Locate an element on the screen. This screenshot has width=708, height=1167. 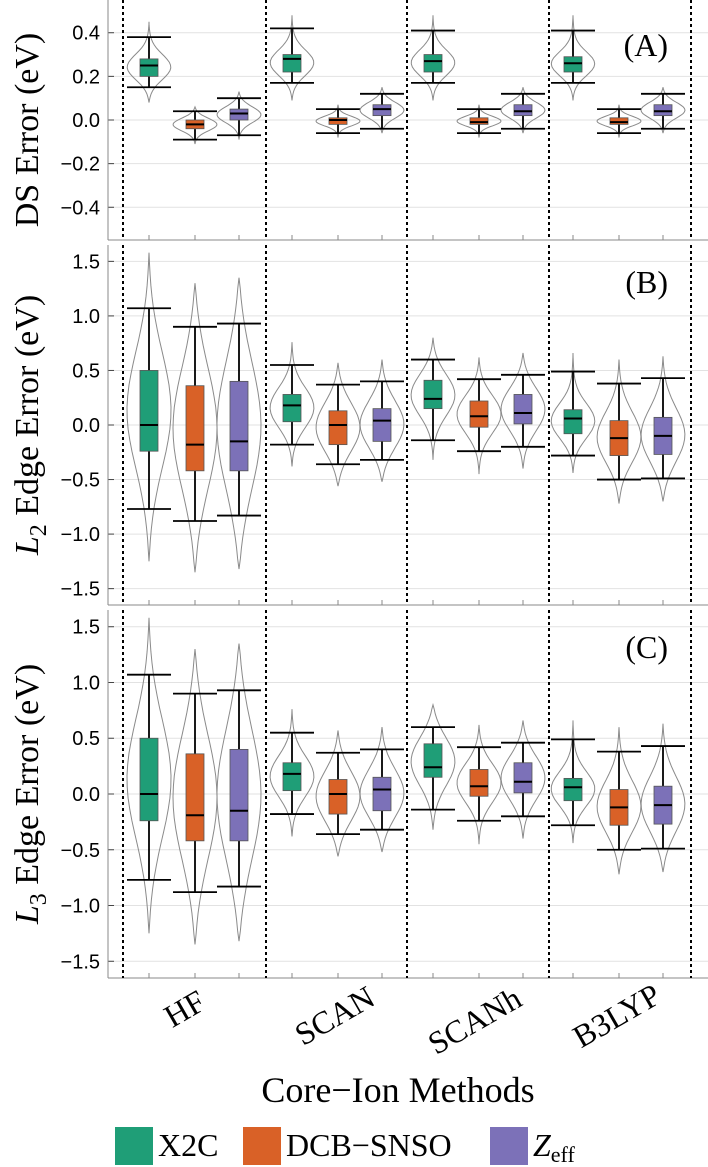
box-x2c-scanh is located at coordinates (433, 766).